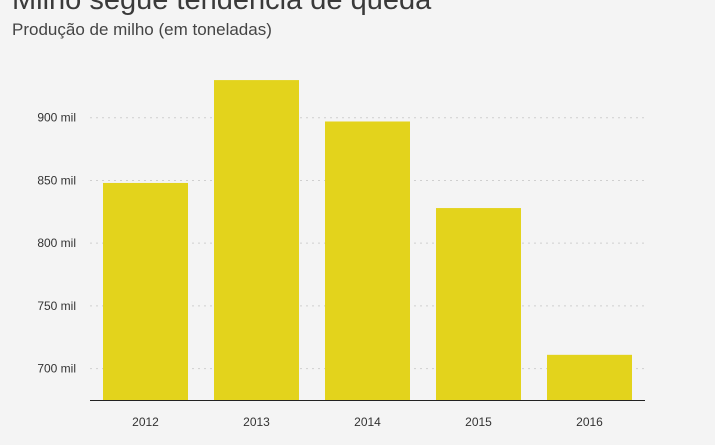 The height and width of the screenshot is (445, 715). Describe the element at coordinates (56, 180) in the screenshot. I see `y-tick-label: 850 mil` at that location.